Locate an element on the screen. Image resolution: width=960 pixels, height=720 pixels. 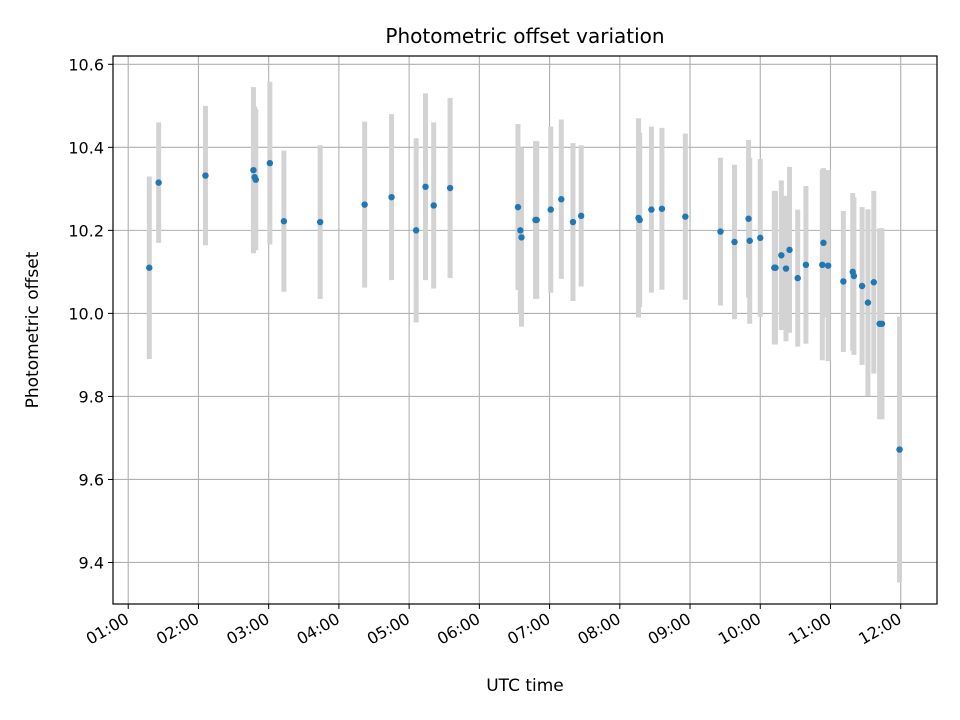
x-tick-label: 07:00 is located at coordinates (528, 629).